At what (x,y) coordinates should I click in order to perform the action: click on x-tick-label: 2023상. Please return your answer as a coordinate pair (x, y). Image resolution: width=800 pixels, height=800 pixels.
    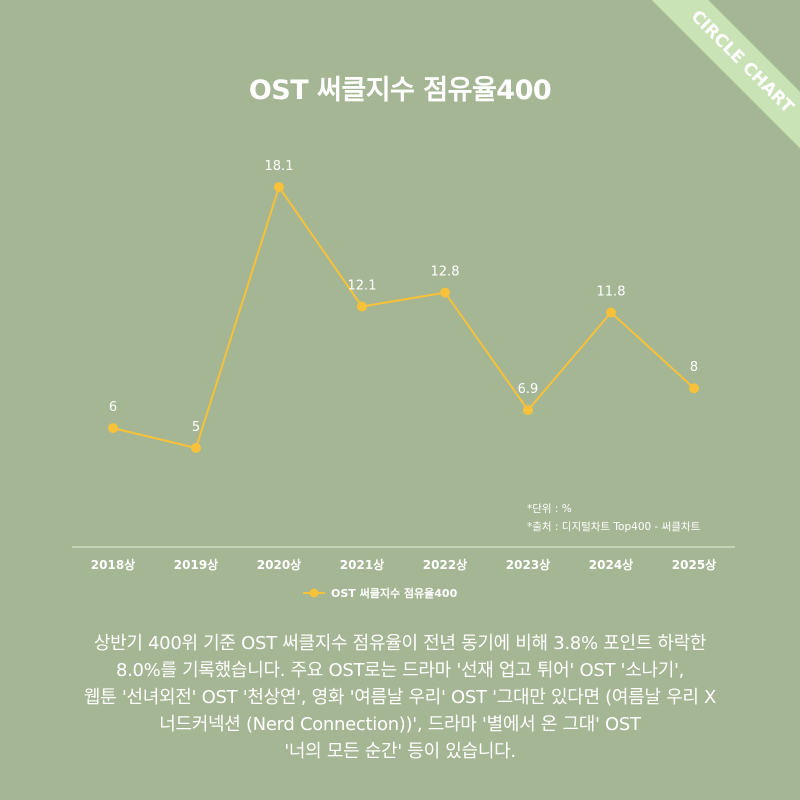
    Looking at the image, I should click on (528, 564).